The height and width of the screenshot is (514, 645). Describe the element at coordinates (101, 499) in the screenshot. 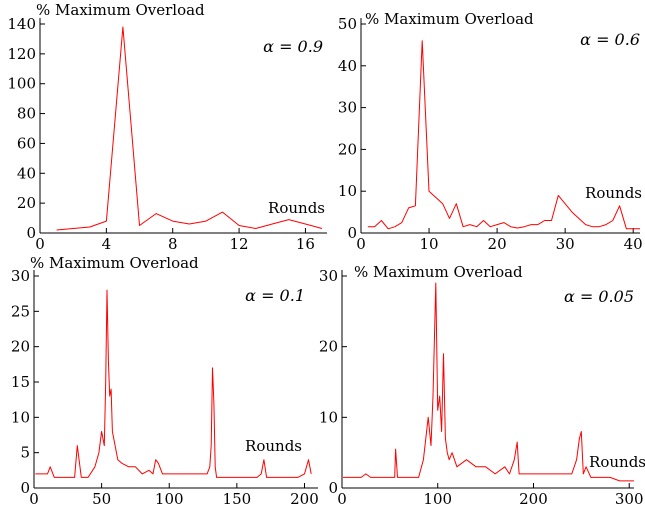

I see `x-tick-label: 50` at that location.